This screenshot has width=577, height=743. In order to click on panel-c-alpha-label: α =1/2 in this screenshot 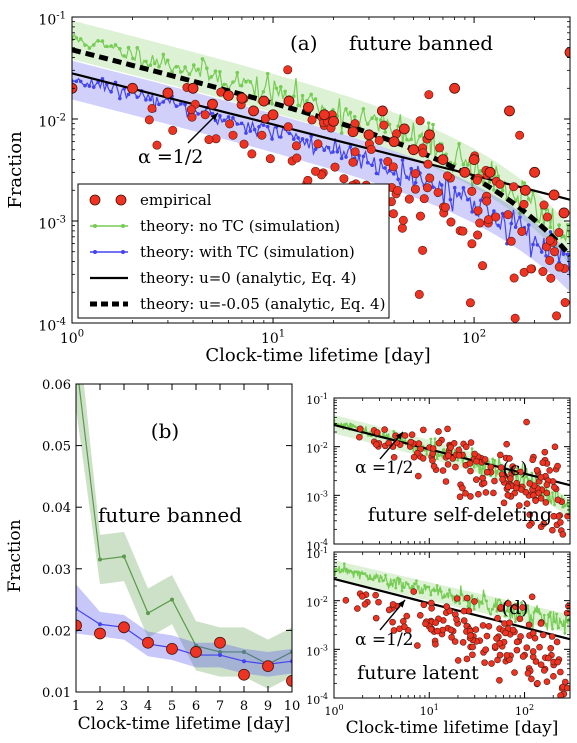, I will do `click(384, 468)`.